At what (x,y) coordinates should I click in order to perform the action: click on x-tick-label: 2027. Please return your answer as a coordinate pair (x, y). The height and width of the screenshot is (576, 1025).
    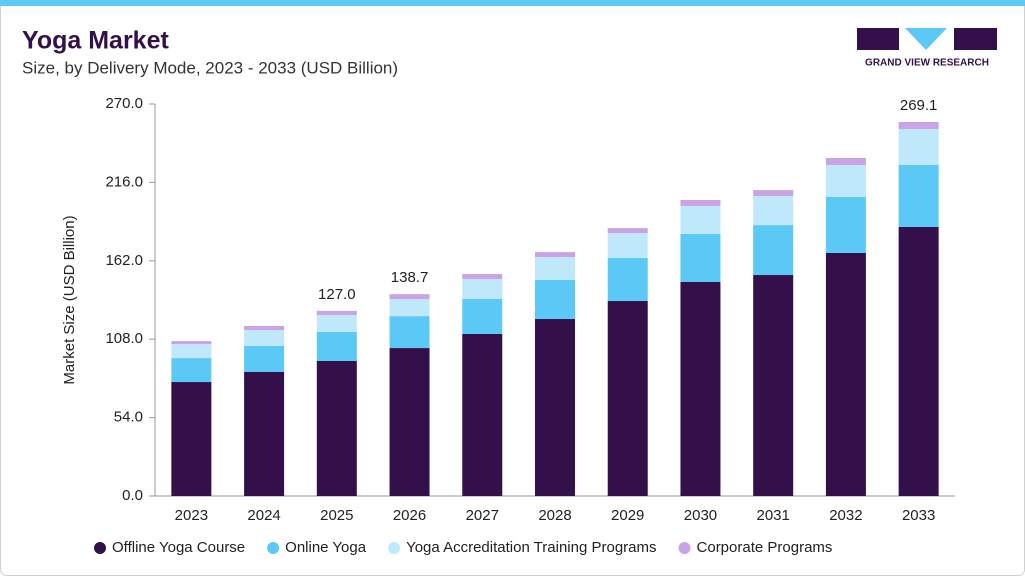
    Looking at the image, I should click on (482, 515).